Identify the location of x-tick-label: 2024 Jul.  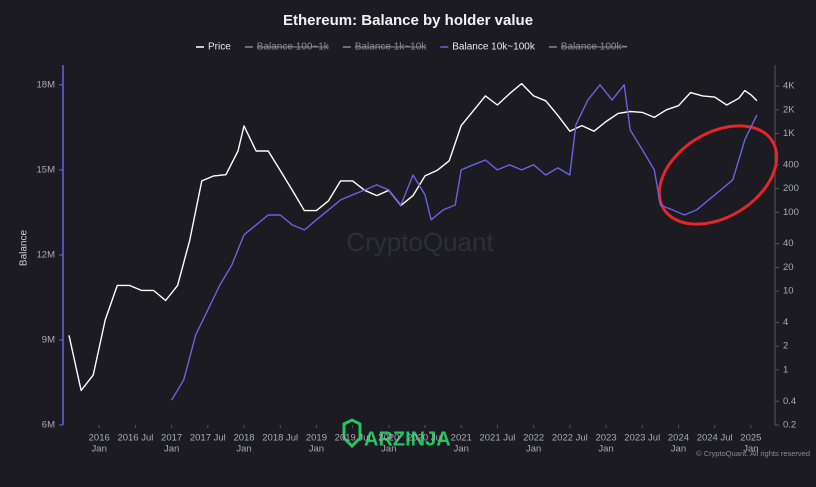
(715, 438).